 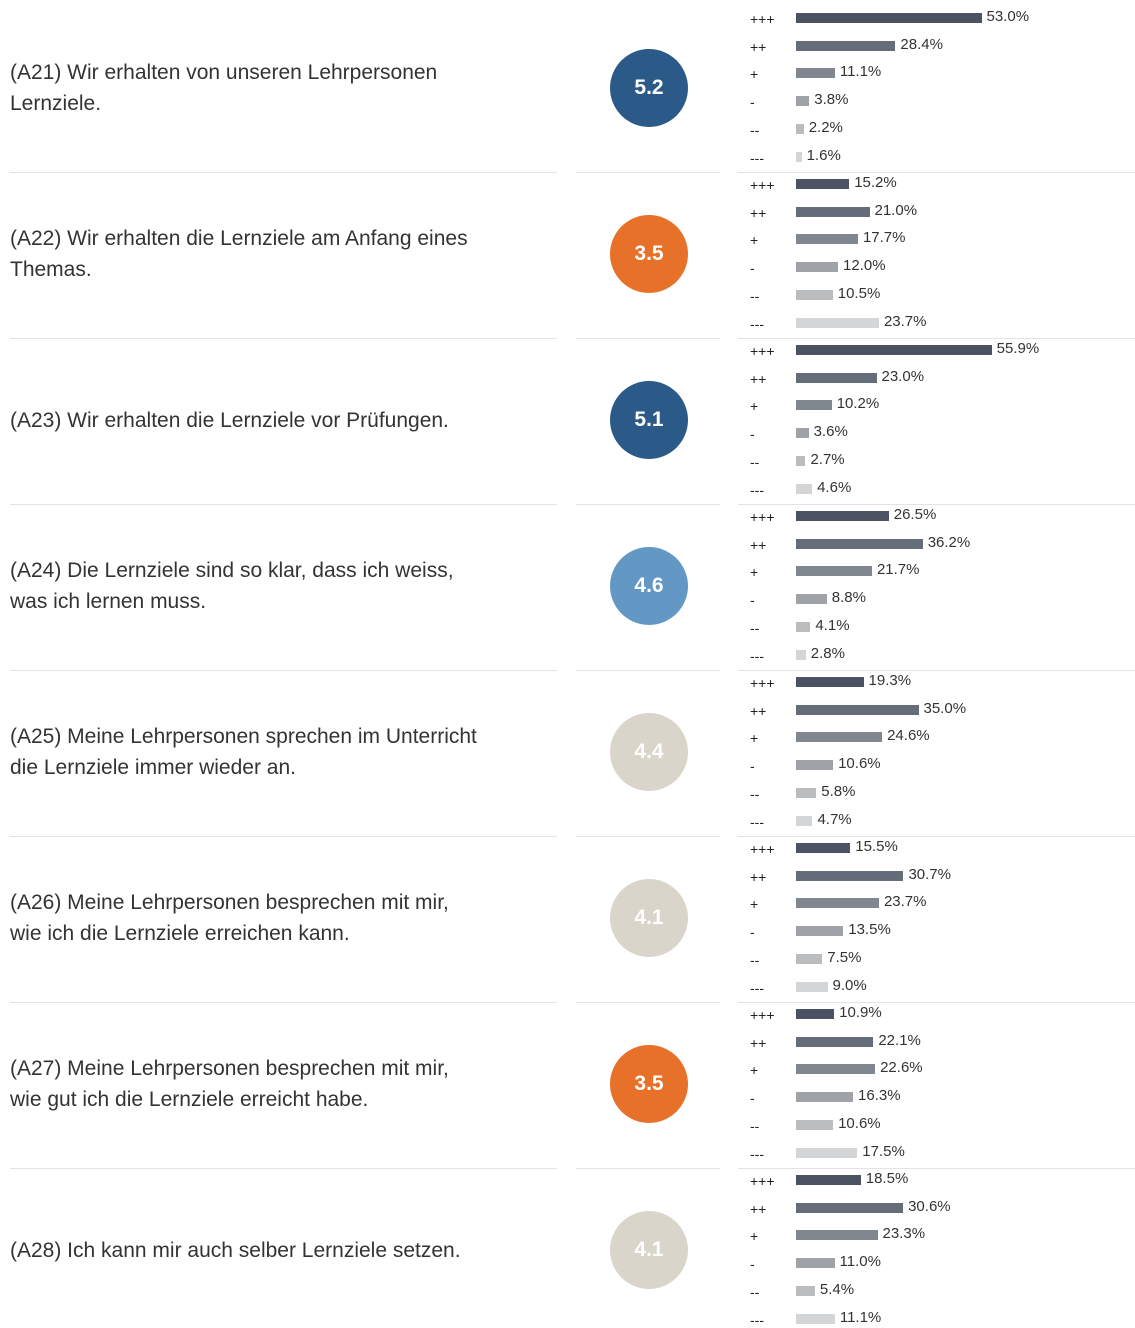 I want to click on question-text: Lernziele., so click(x=56, y=103).